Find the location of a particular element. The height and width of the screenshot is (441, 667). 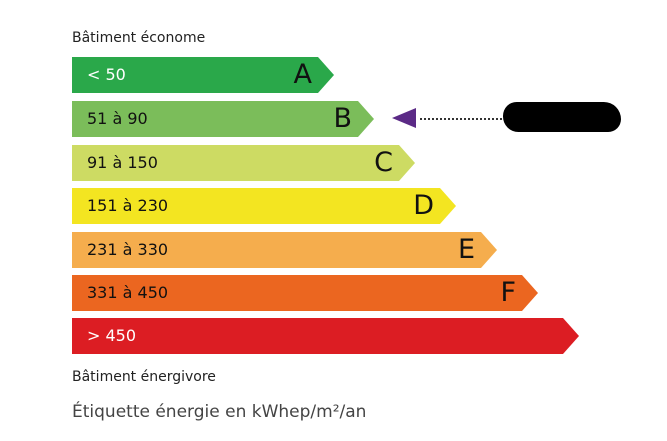

energy-class-a: < 50 A is located at coordinates (203, 75).